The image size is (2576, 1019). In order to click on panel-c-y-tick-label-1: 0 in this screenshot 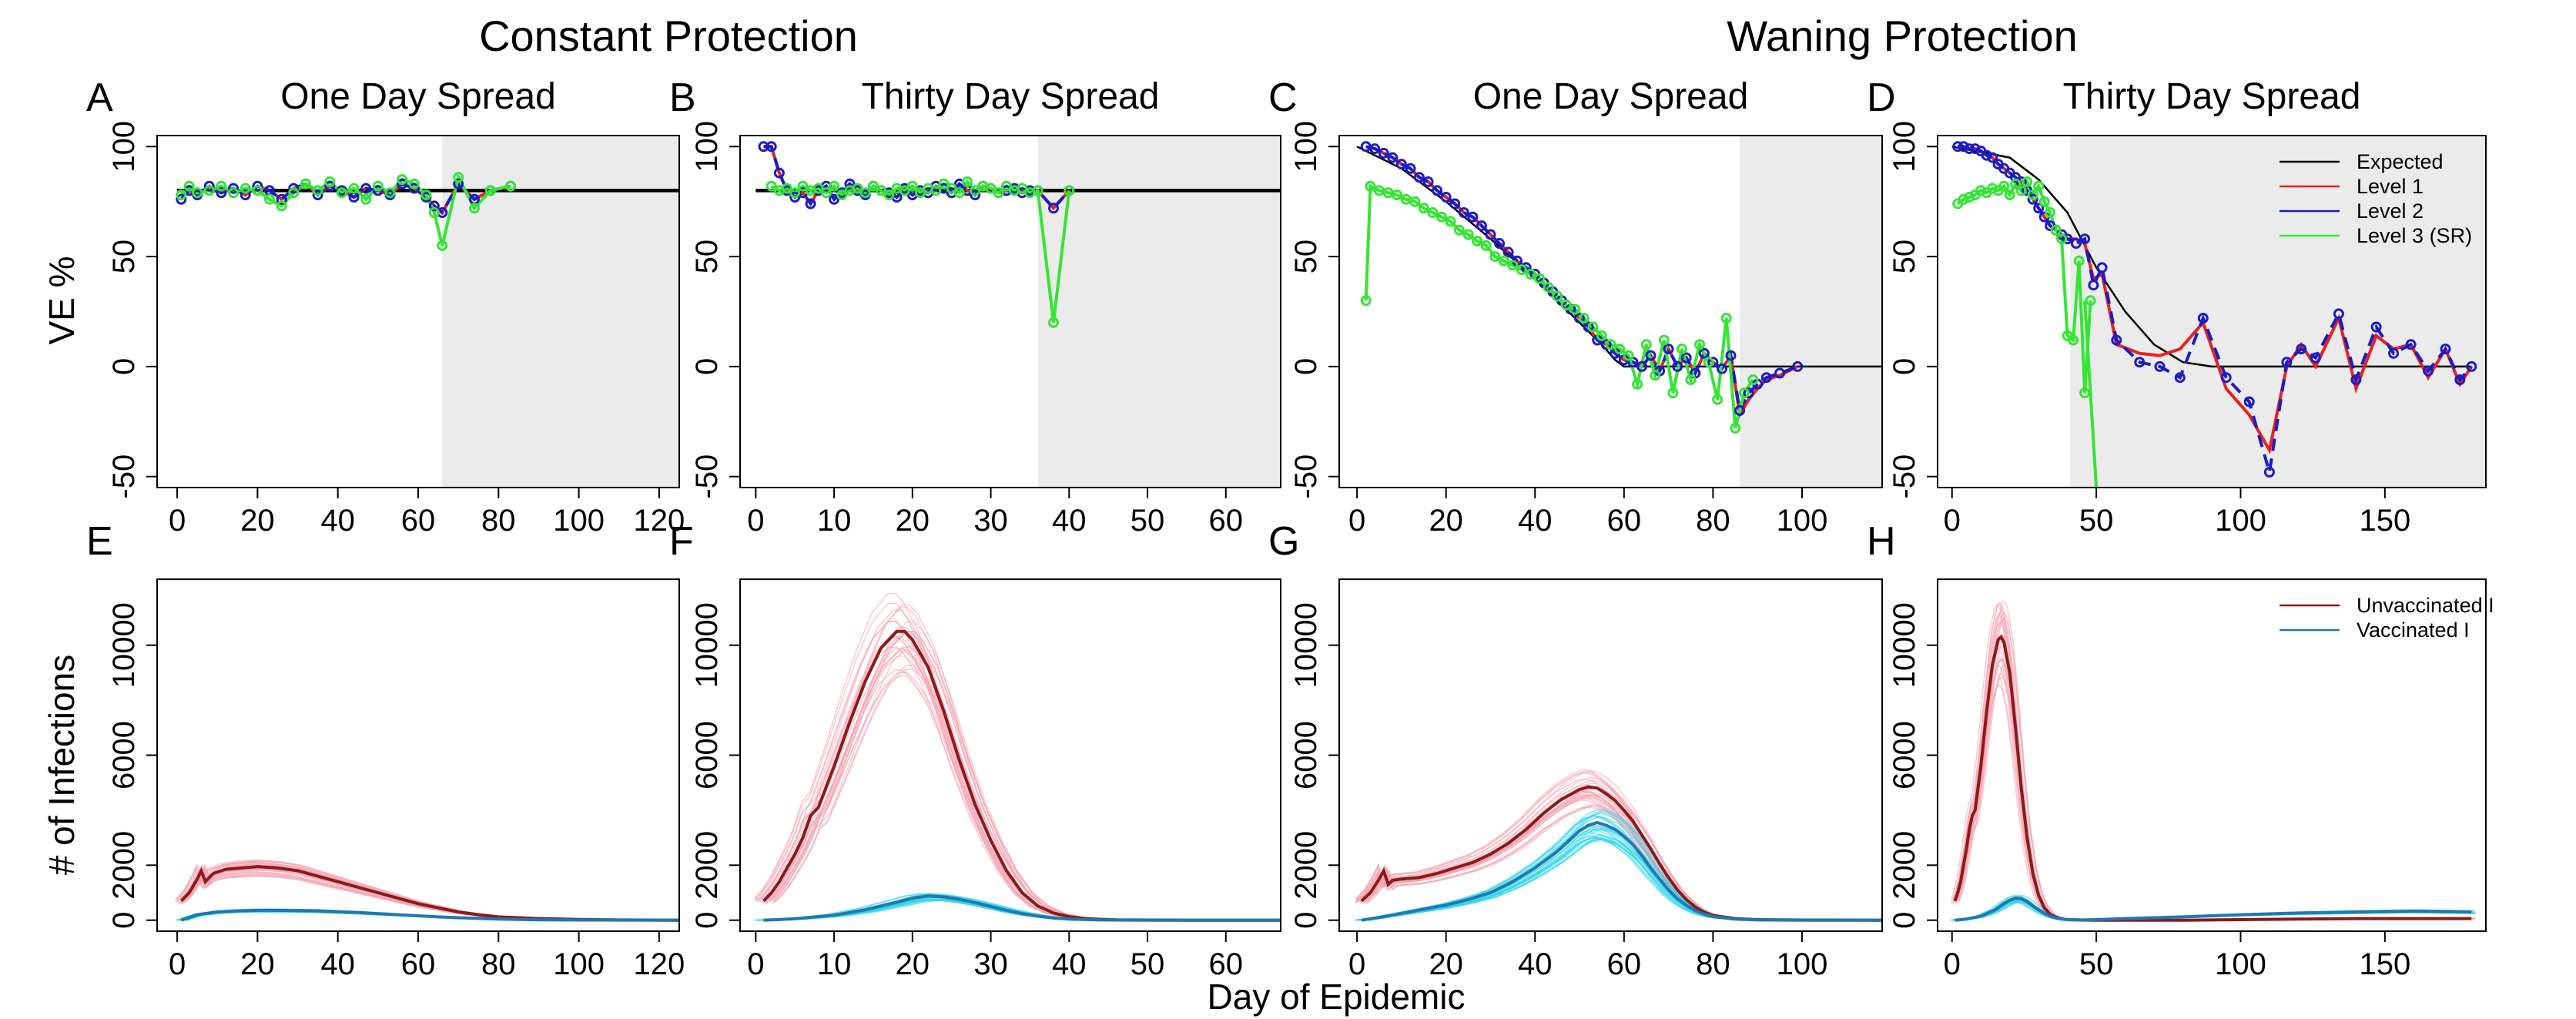, I will do `click(1306, 366)`.